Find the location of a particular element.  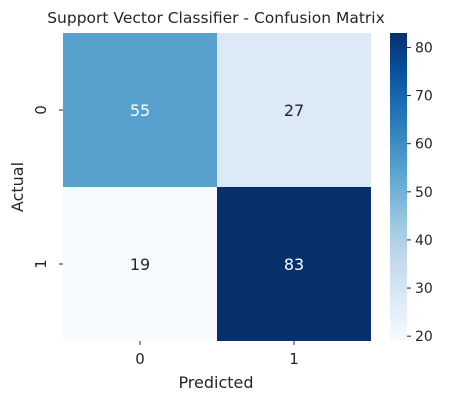

x-tick-label: 1 is located at coordinates (294, 359).